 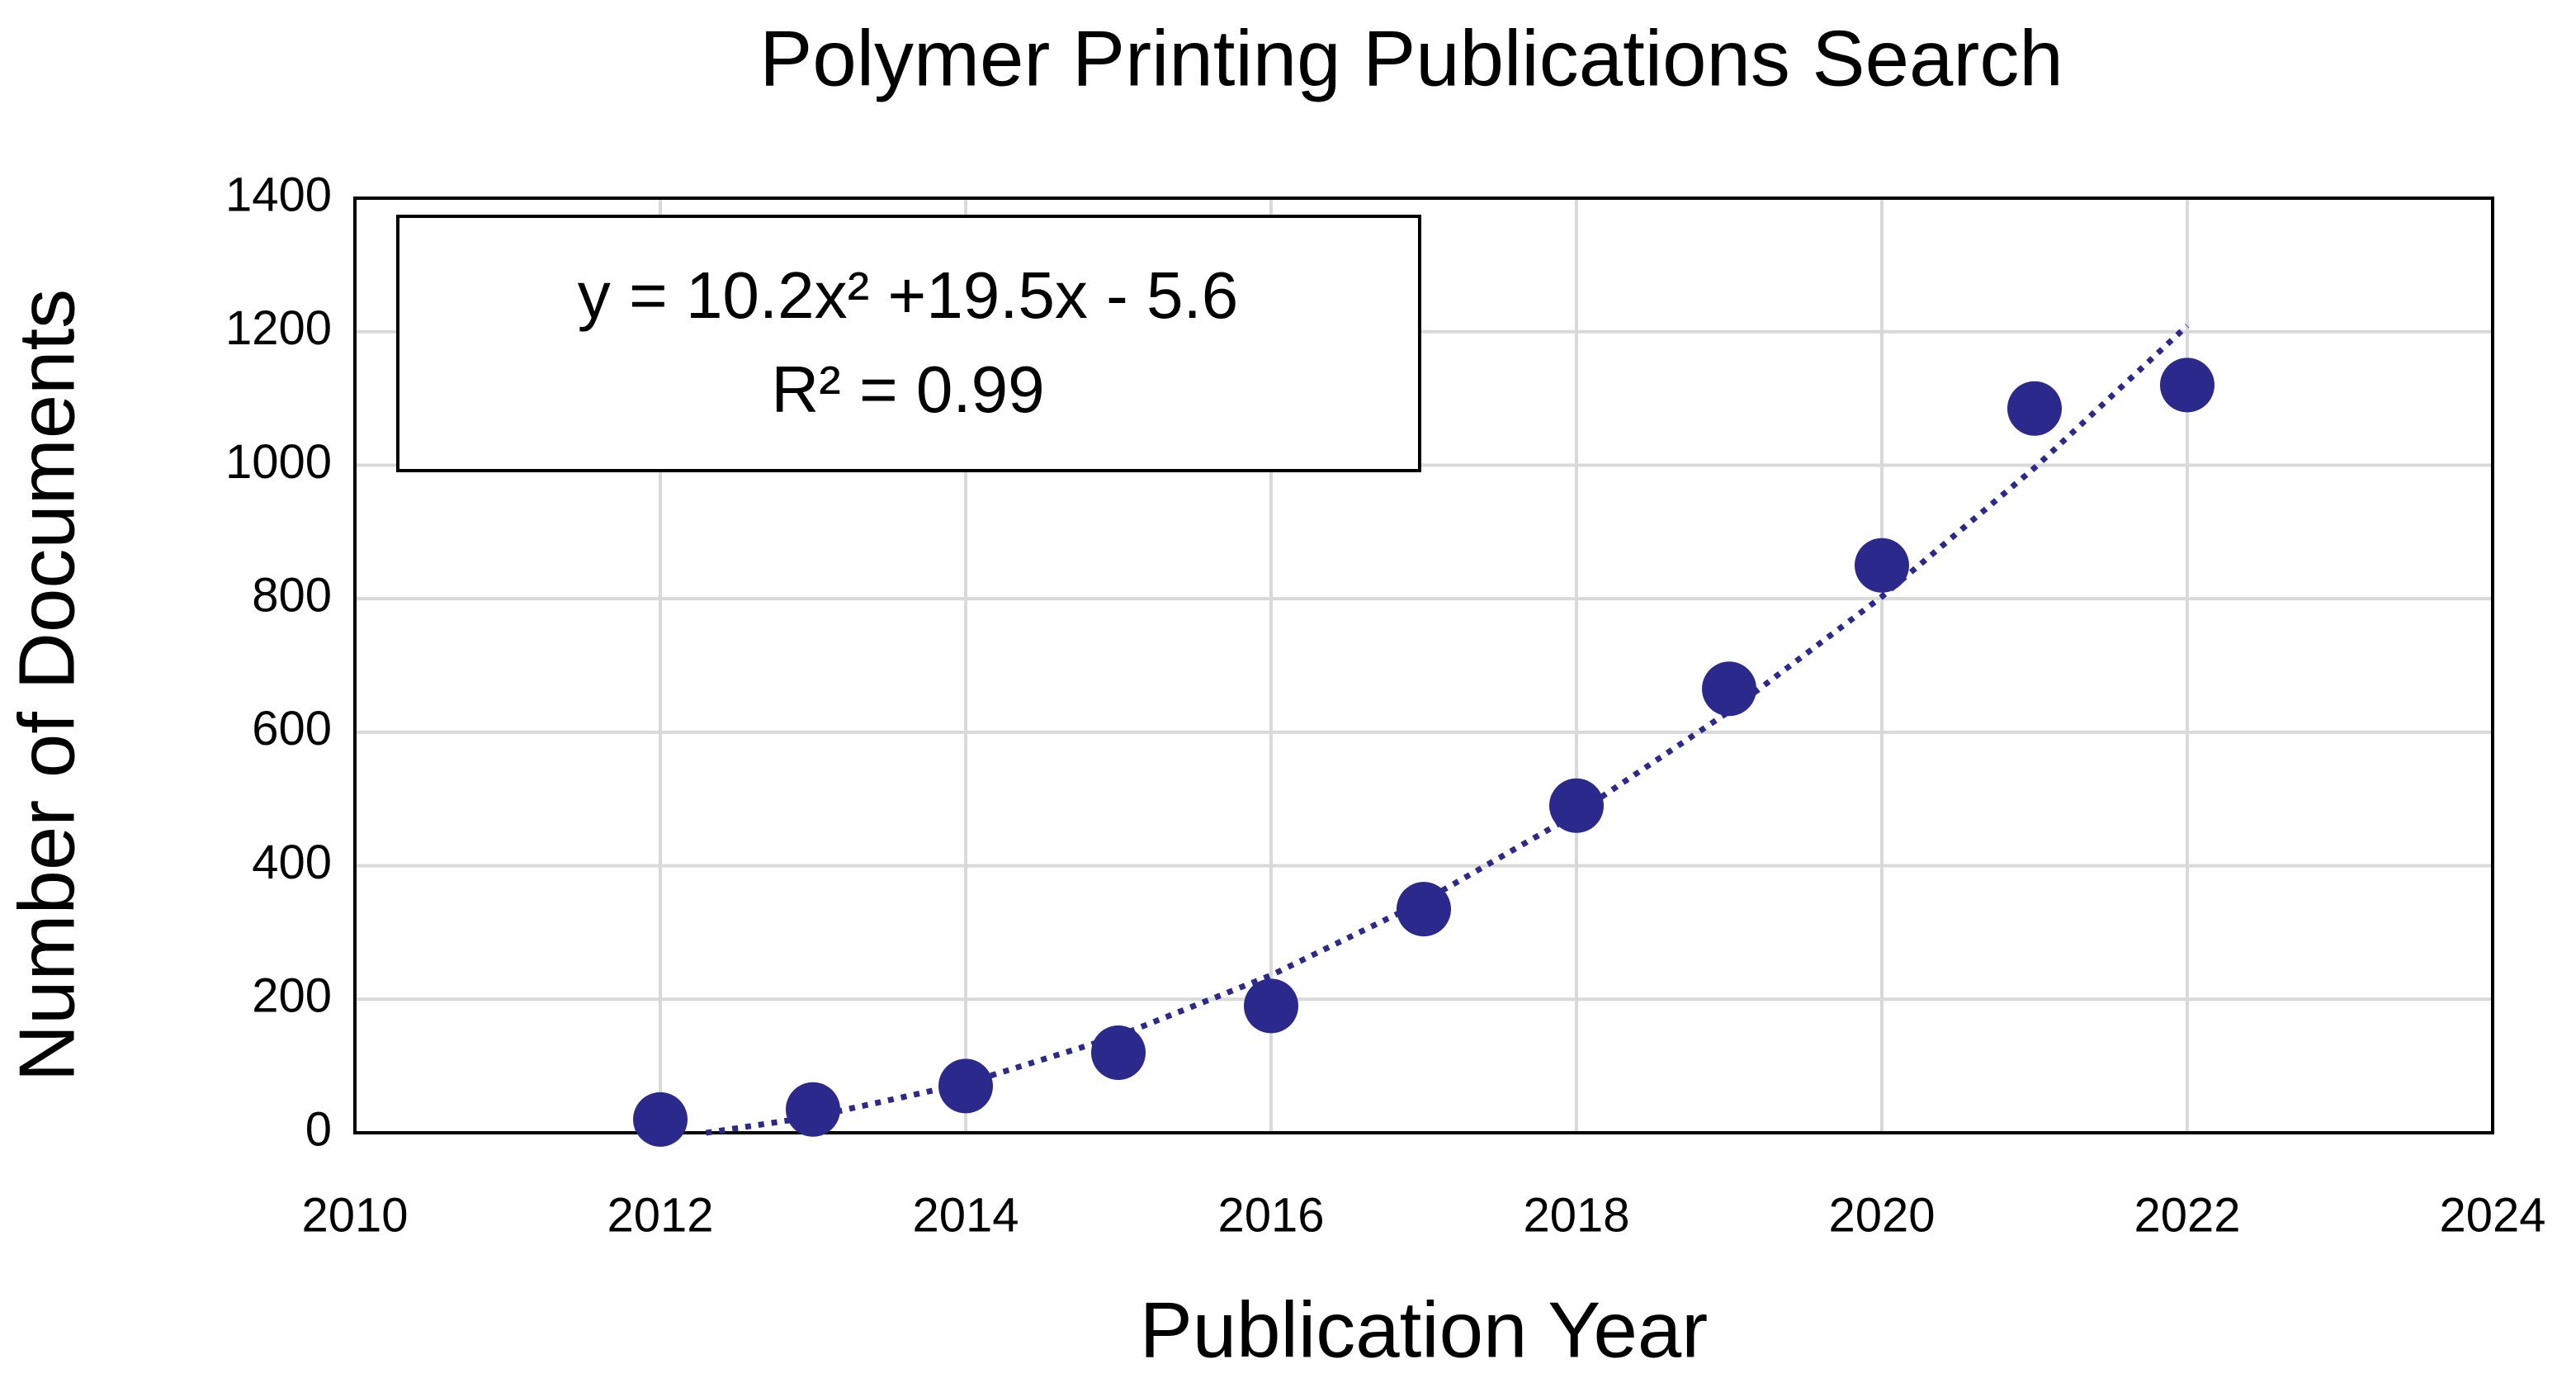 What do you see at coordinates (292, 595) in the screenshot?
I see `y-tick-label: 800` at bounding box center [292, 595].